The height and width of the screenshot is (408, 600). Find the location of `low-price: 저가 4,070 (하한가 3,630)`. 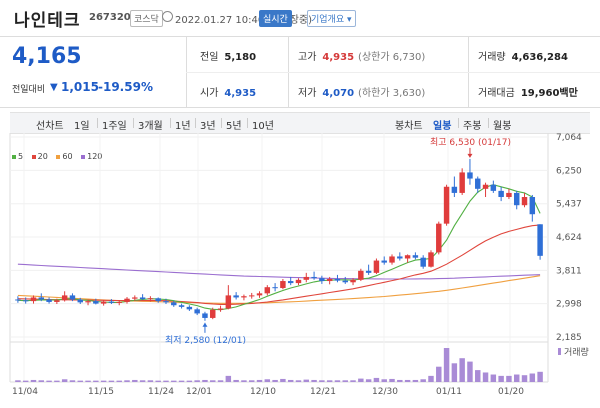

low-price: 저가 4,070 (하한가 3,630) is located at coordinates (362, 93).